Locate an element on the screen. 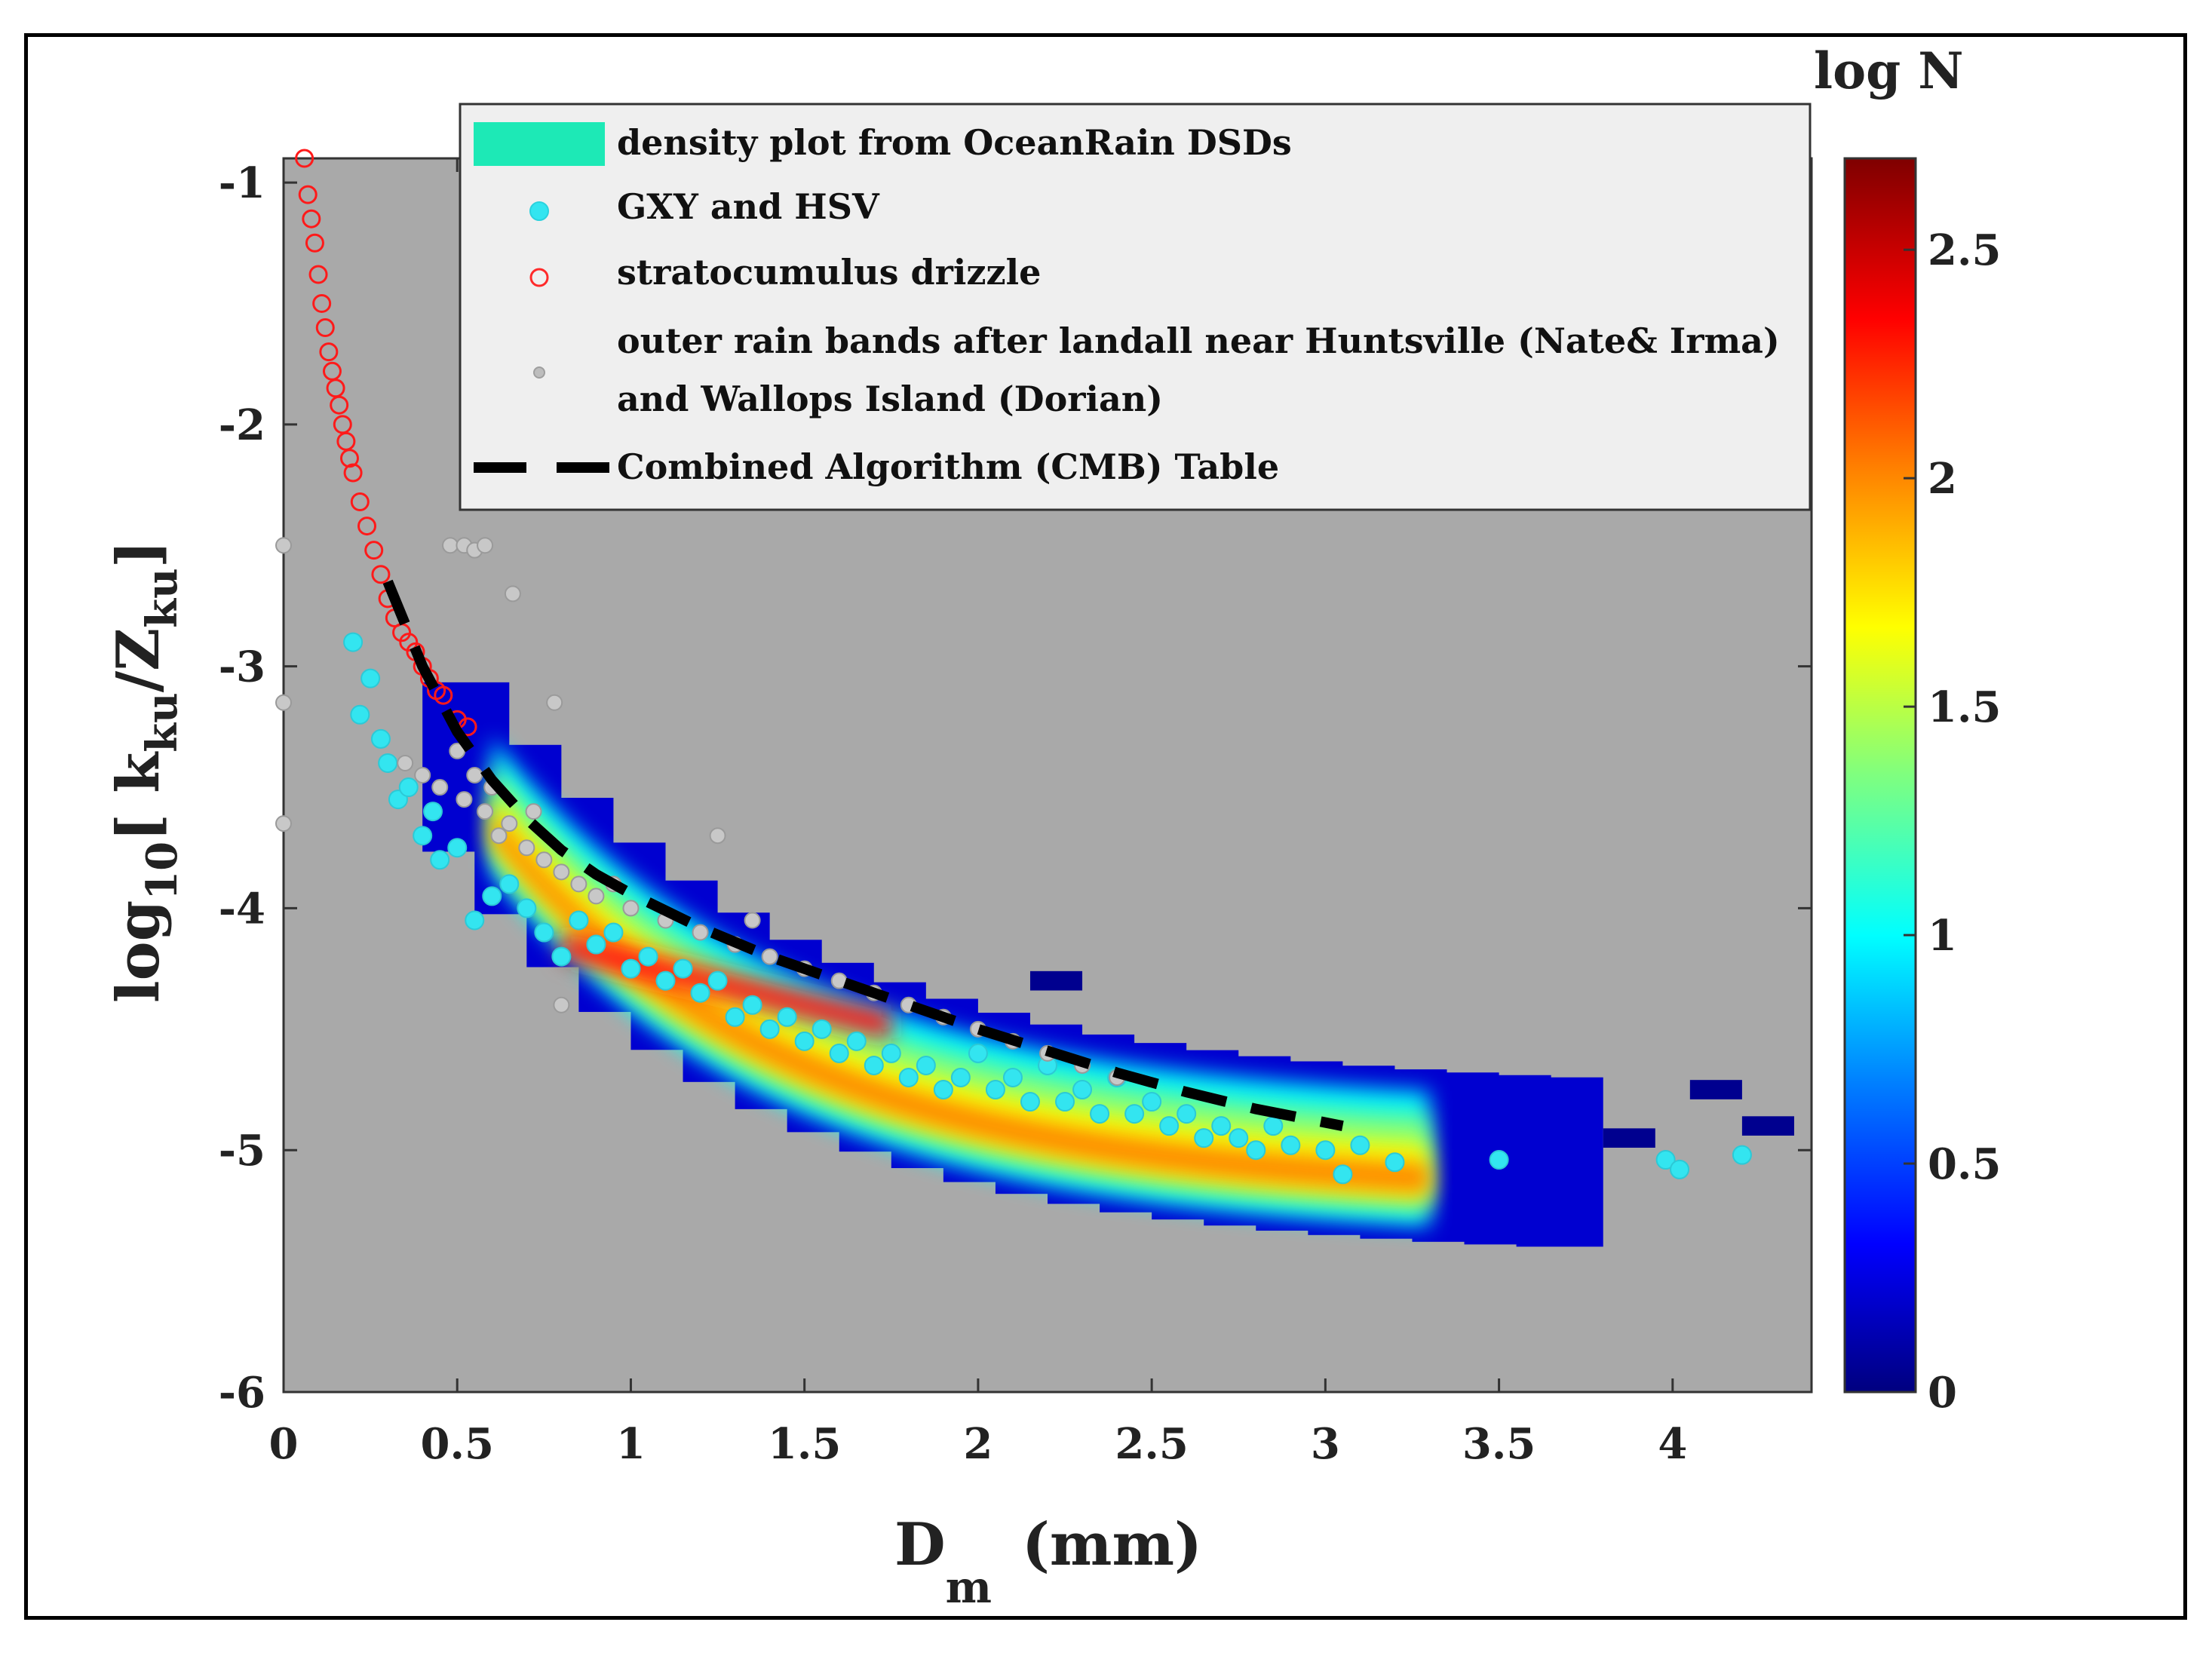  cmb-series is located at coordinates (863, 855).